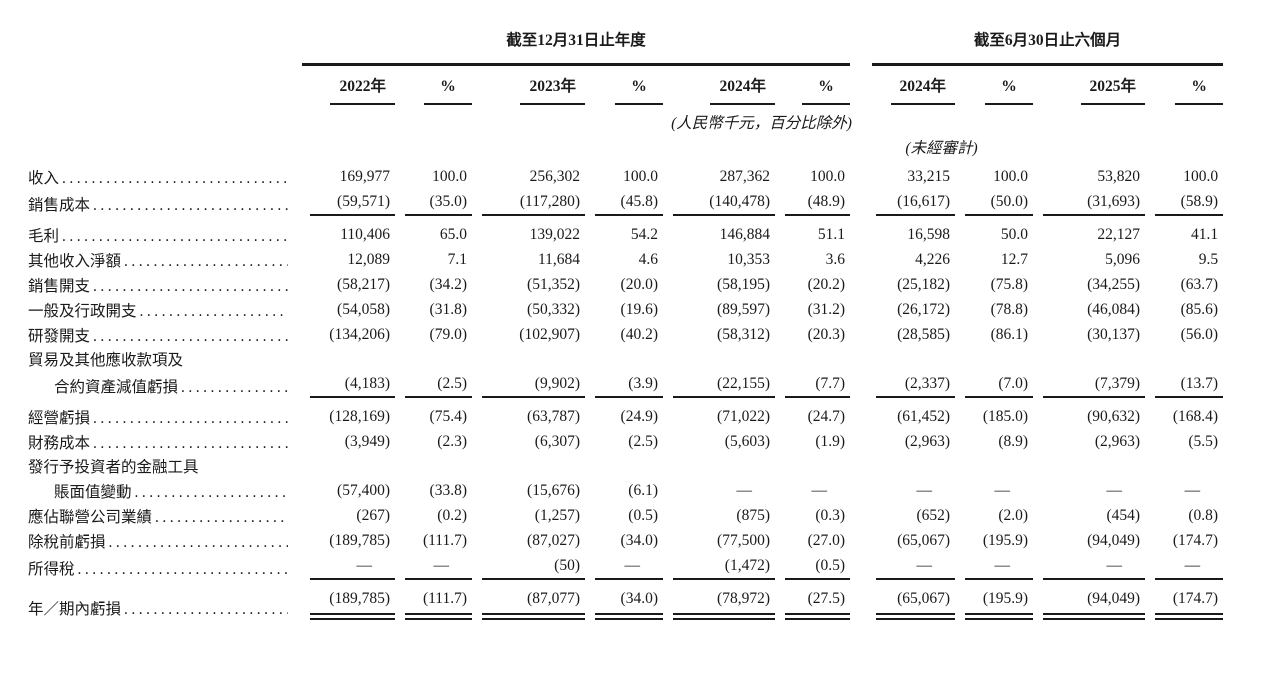  What do you see at coordinates (812, 259) in the screenshot?
I see `value-cell: 3.6` at bounding box center [812, 259].